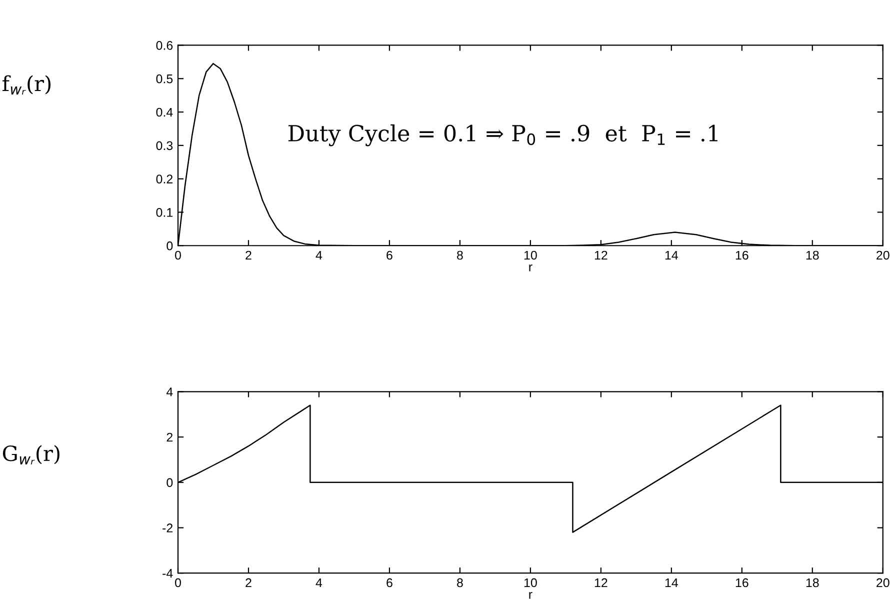  Describe the element at coordinates (164, 45) in the screenshot. I see `y-tick-label: 0.6` at that location.